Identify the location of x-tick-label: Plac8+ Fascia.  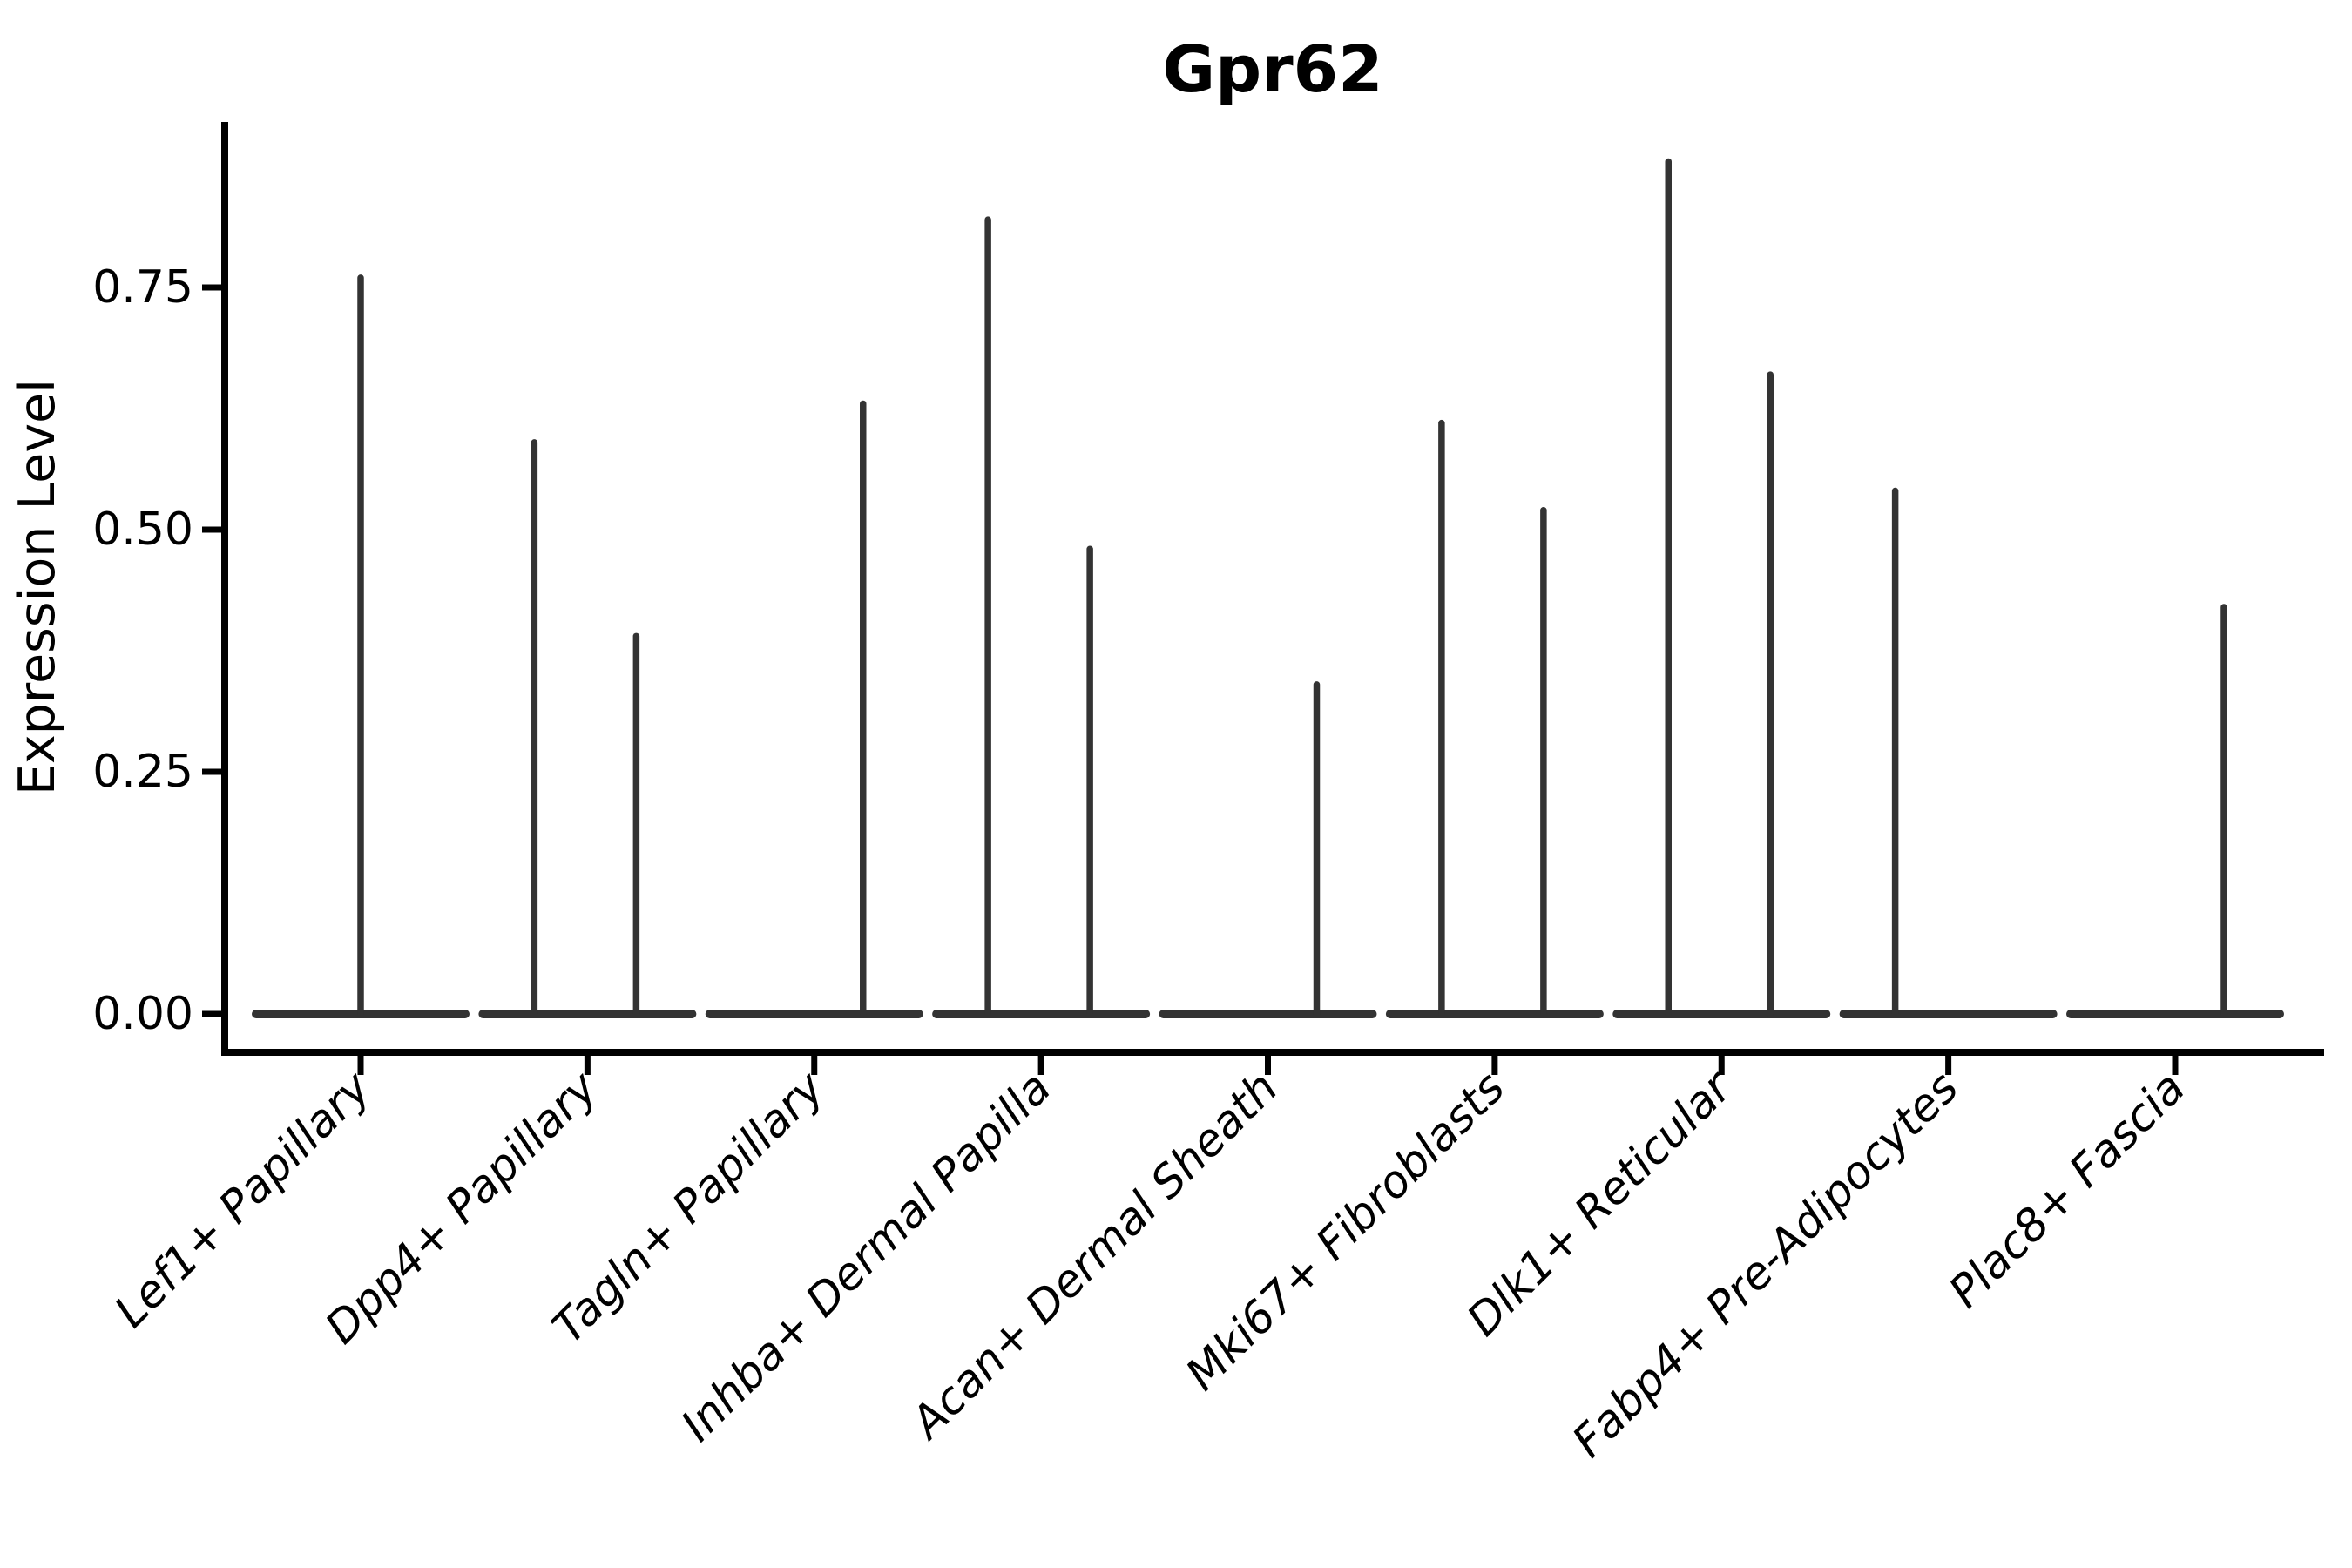
(2068, 1190).